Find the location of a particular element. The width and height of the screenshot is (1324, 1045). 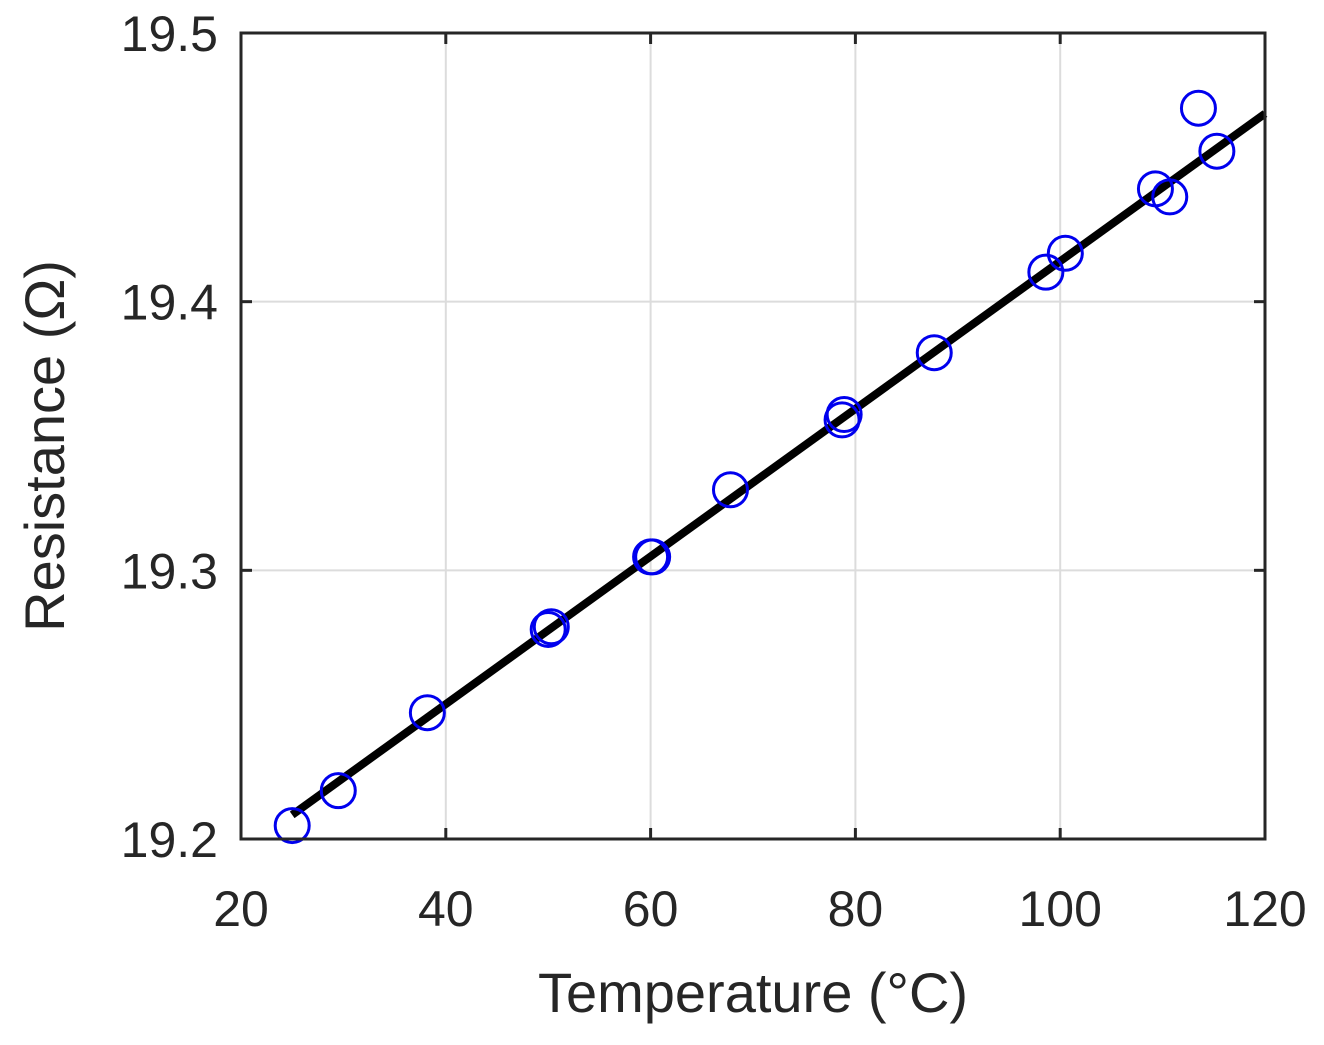

y-tick-label: 19.5 is located at coordinates (169, 34).